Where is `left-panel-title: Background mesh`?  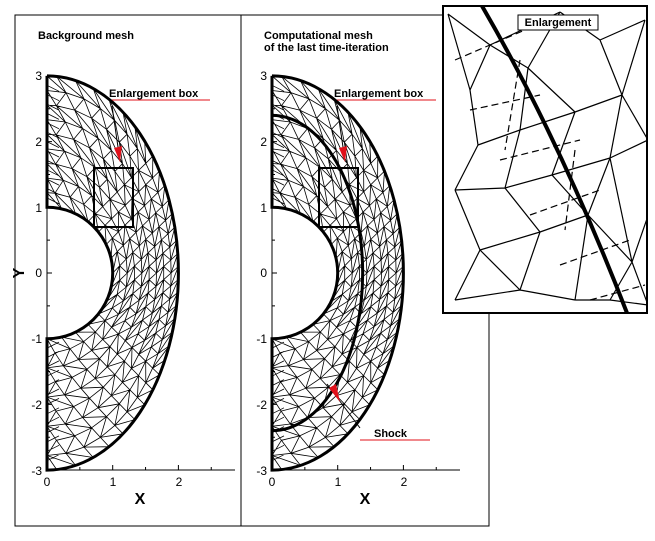
left-panel-title: Background mesh is located at coordinates (86, 36).